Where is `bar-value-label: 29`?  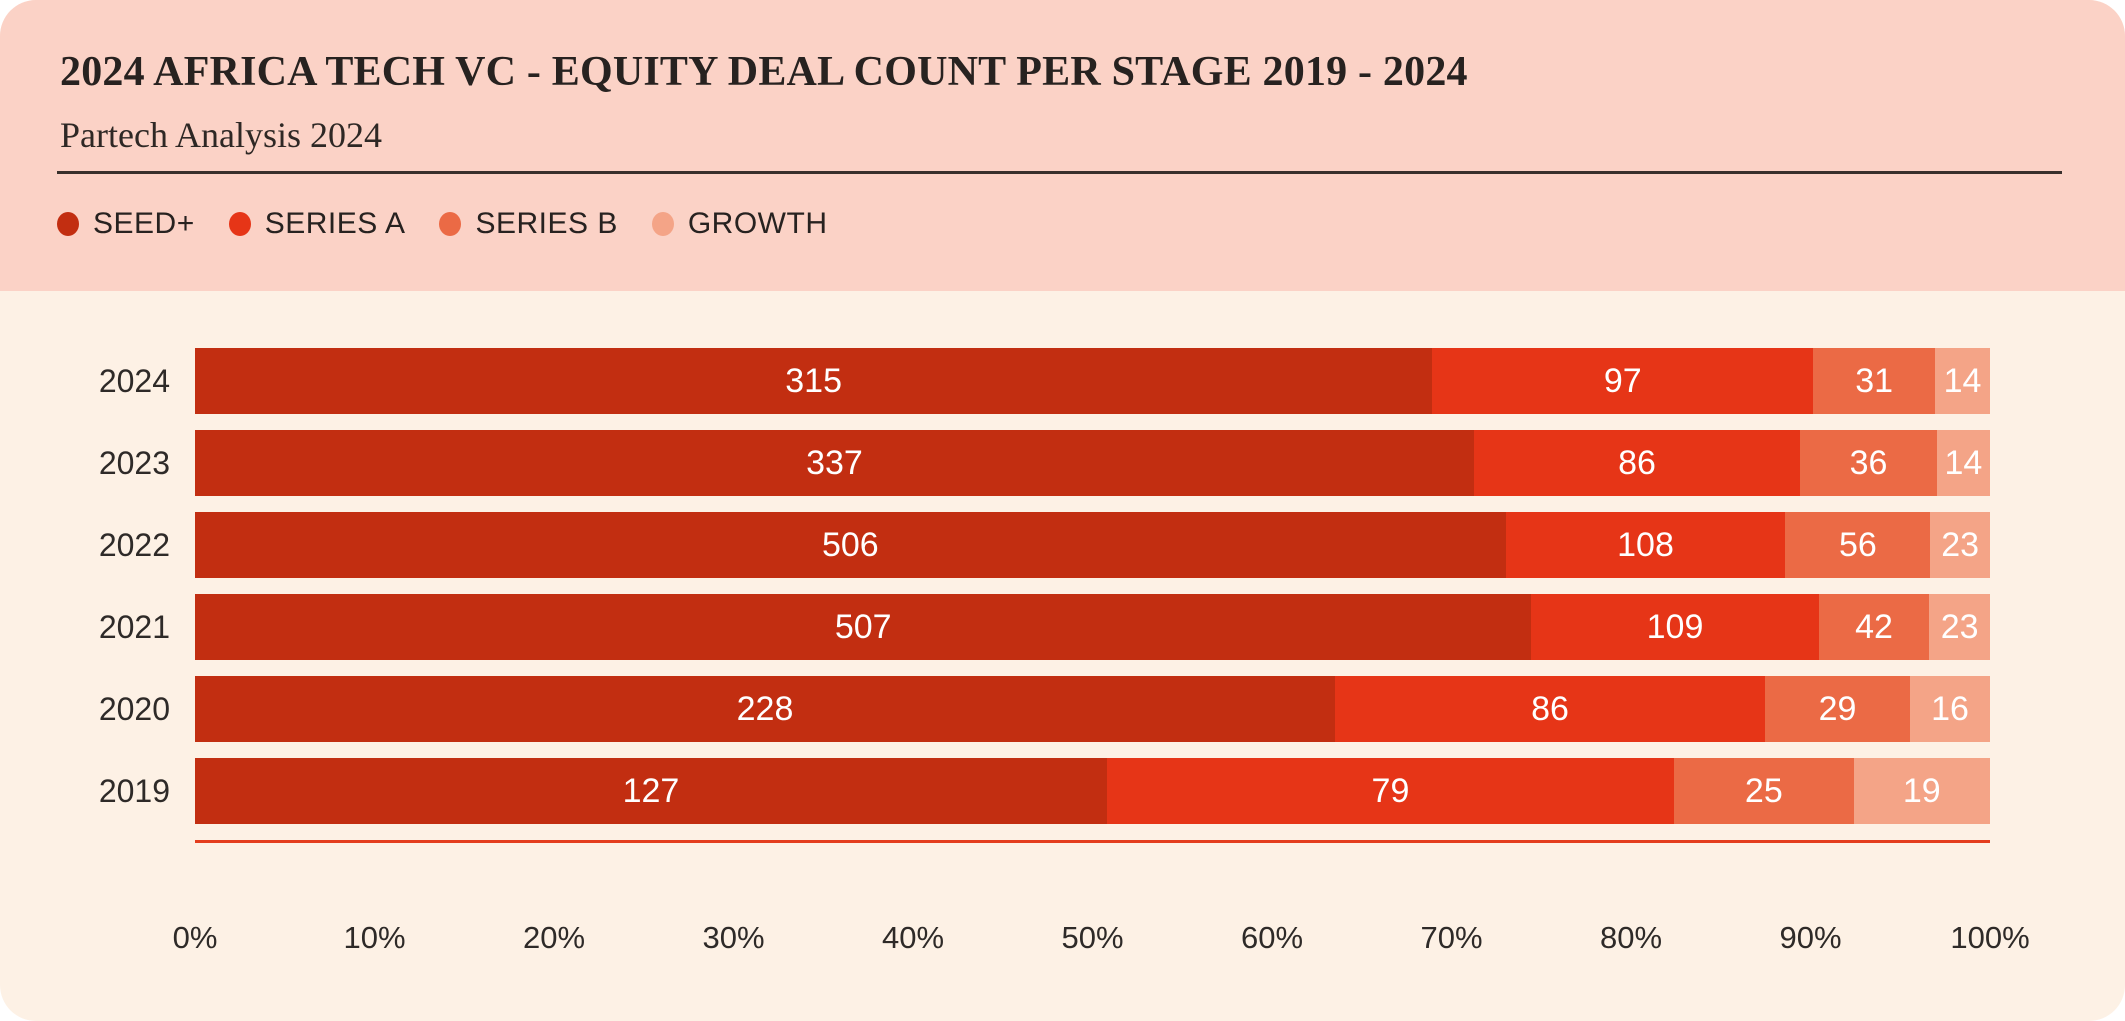 bar-value-label: 29 is located at coordinates (1837, 708).